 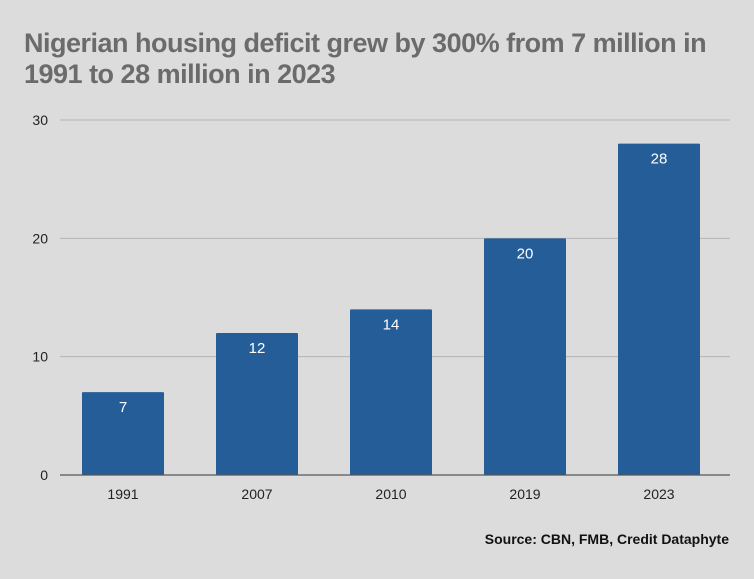 I want to click on data-label: 28, so click(x=659, y=159).